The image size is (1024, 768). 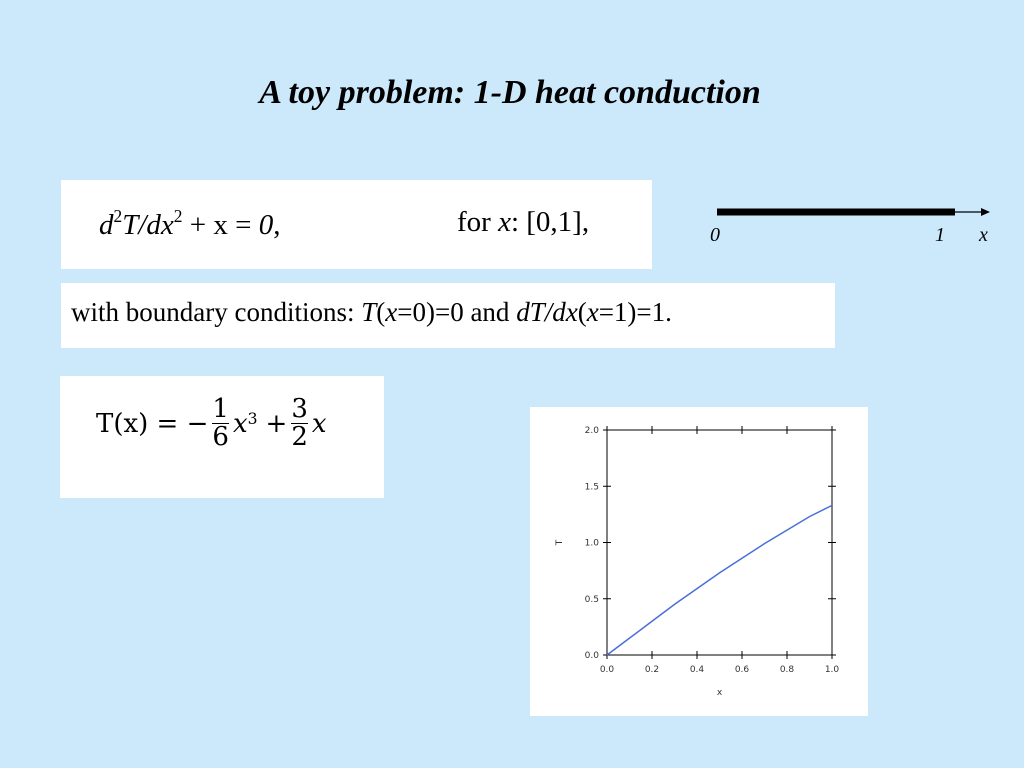 I want to click on rod-label: 0, so click(x=715, y=235).